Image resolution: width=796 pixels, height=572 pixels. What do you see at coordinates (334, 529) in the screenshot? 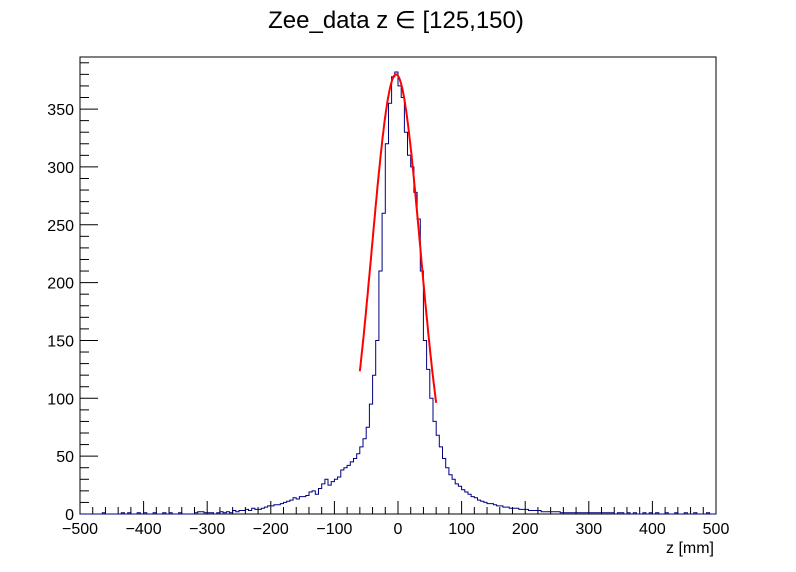
I see `x-tick-label: −100` at bounding box center [334, 529].